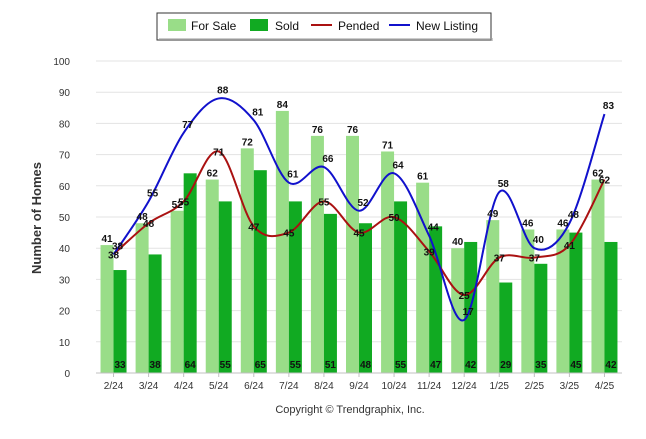  Describe the element at coordinates (447, 26) in the screenshot. I see `legend-label-new-listing: New Listing` at that location.